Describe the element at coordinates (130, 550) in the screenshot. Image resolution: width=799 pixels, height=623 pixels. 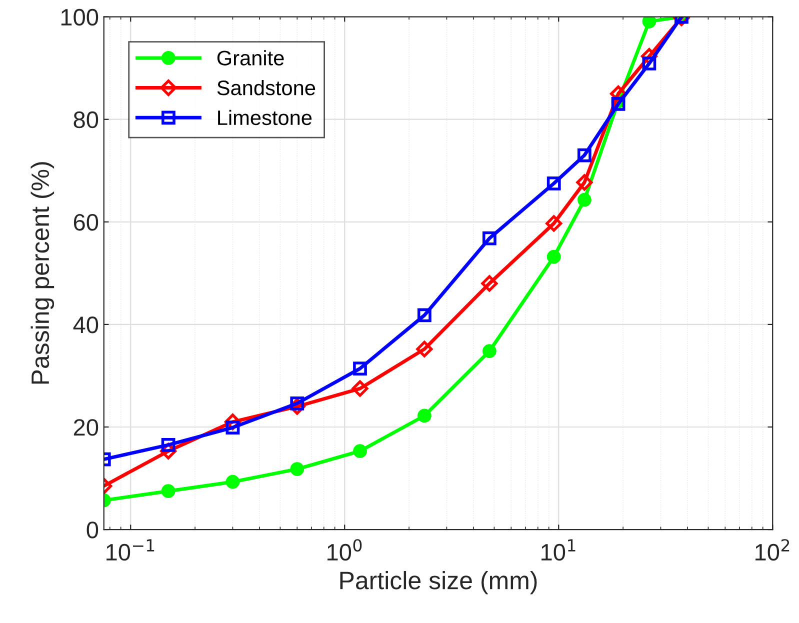
I see `x-tick-label: 10$^{−1}$` at that location.